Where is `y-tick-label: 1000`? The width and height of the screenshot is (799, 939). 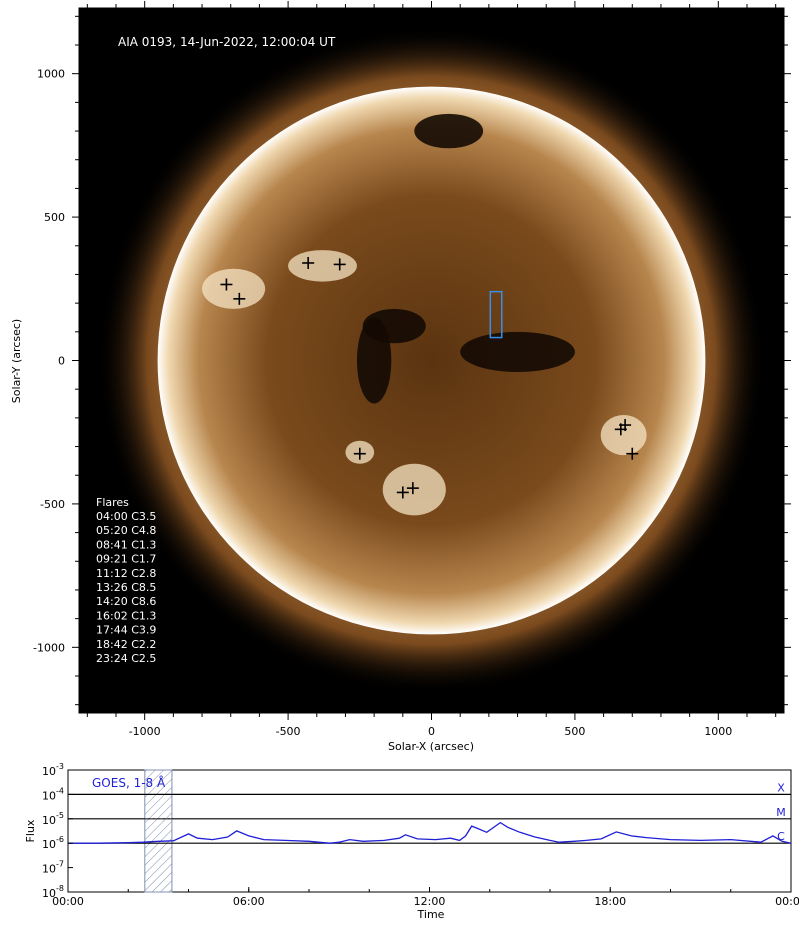 y-tick-label: 1000 is located at coordinates (51, 74).